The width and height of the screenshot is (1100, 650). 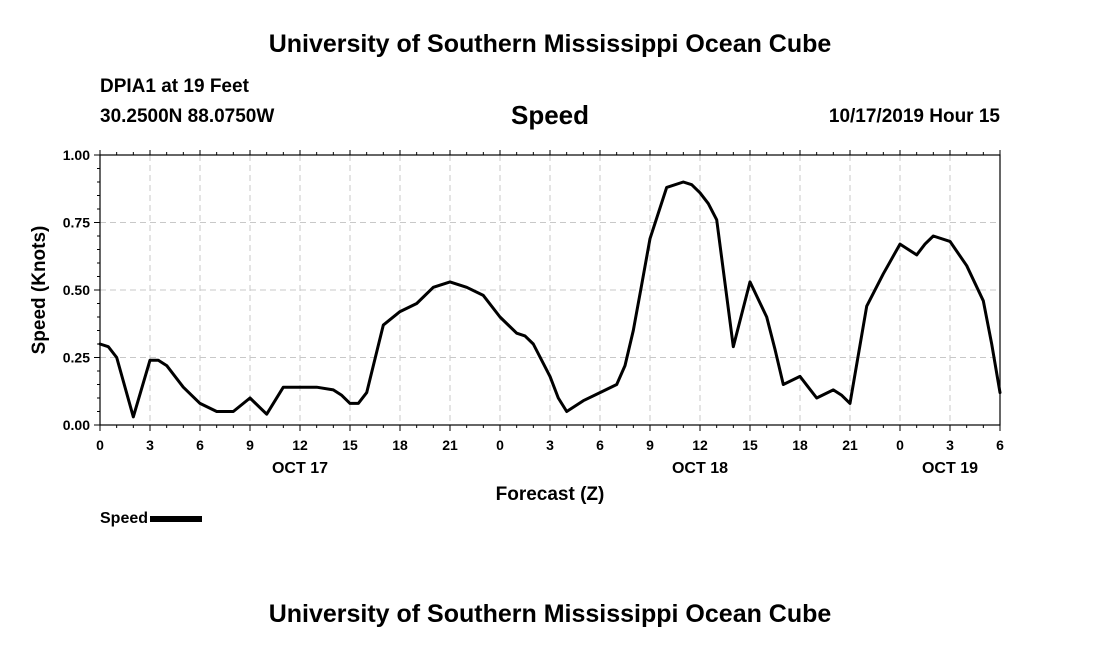 What do you see at coordinates (950, 468) in the screenshot?
I see `x-date-label: OCT 19` at bounding box center [950, 468].